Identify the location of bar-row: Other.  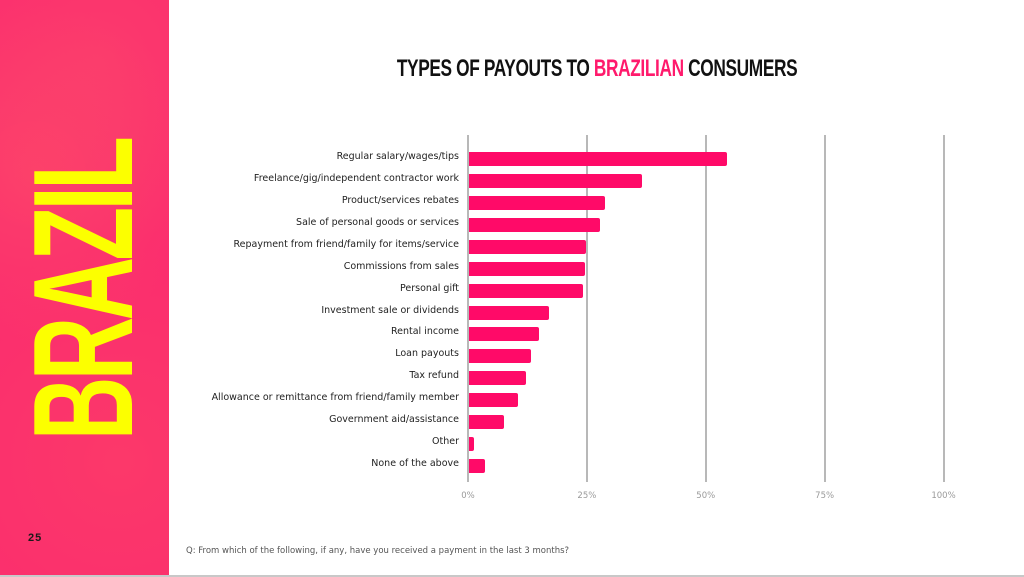
(512, 444).